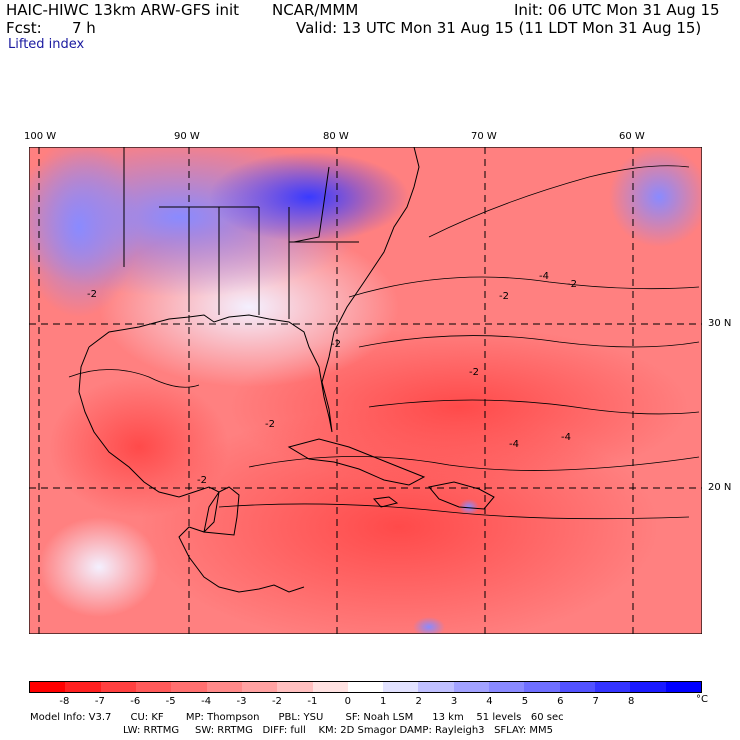 The height and width of the screenshot is (740, 740). I want to click on yucatan-coast, so click(221, 511).